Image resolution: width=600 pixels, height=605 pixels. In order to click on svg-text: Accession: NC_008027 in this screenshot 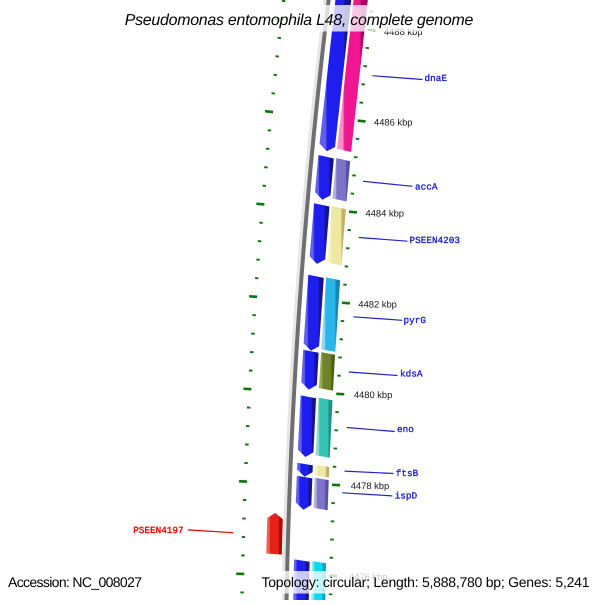, I will do `click(75, 582)`.